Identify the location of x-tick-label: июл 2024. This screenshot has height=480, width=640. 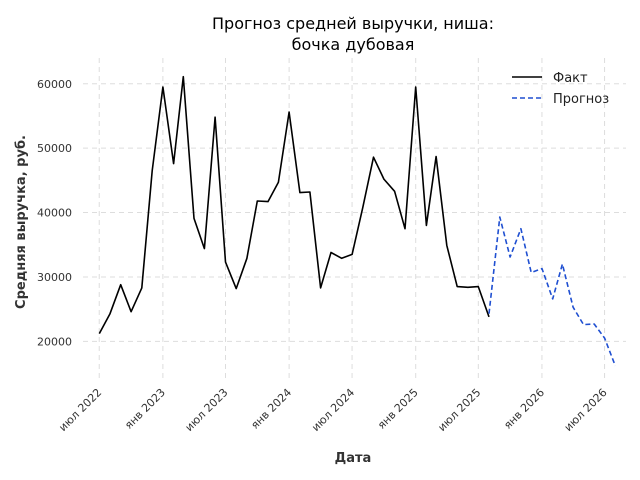
(333, 410).